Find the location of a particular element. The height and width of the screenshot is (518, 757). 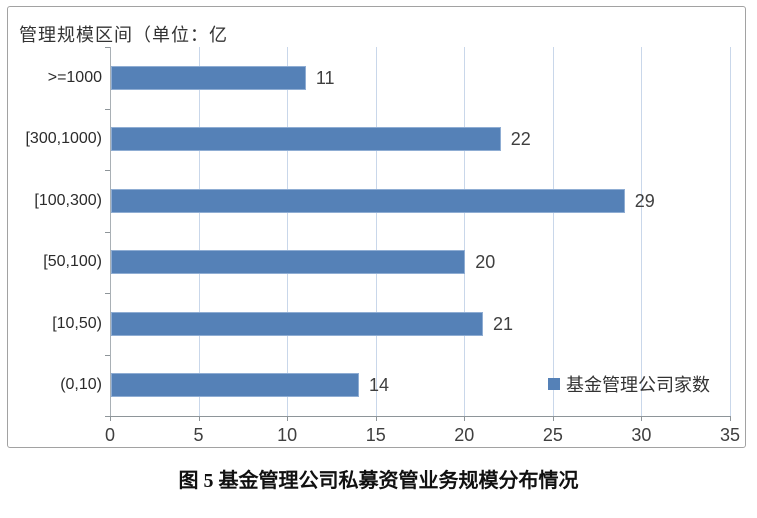

legend-series-label: 基金管理公司家数 is located at coordinates (638, 385).